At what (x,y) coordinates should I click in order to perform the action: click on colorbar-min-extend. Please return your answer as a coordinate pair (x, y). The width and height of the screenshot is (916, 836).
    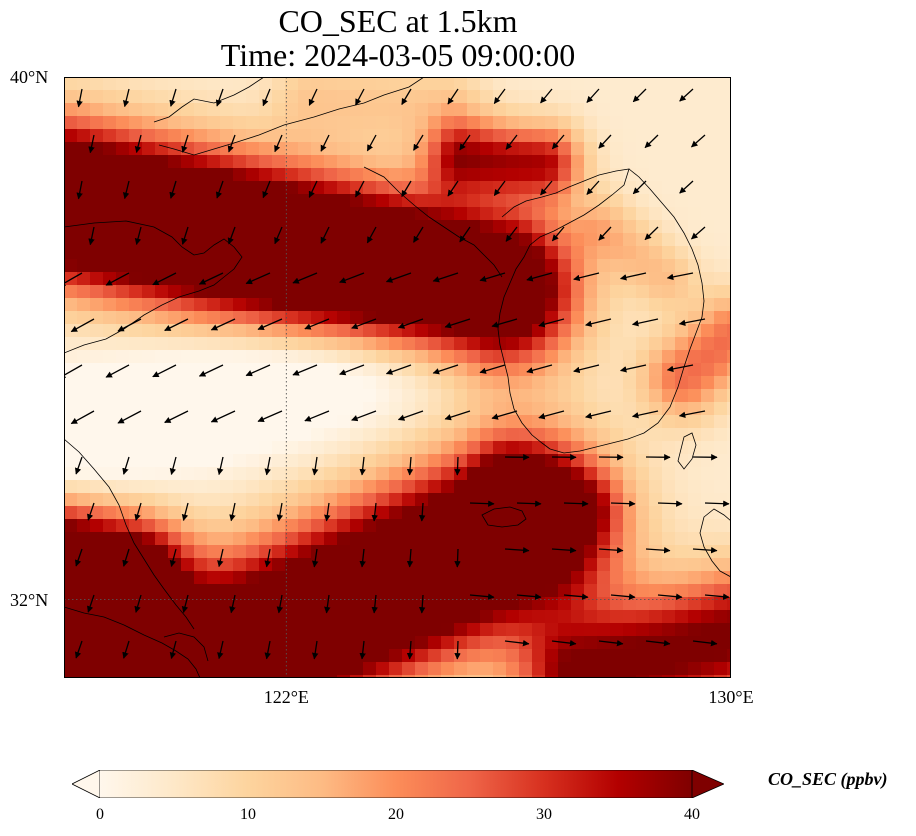
    Looking at the image, I should click on (86, 784).